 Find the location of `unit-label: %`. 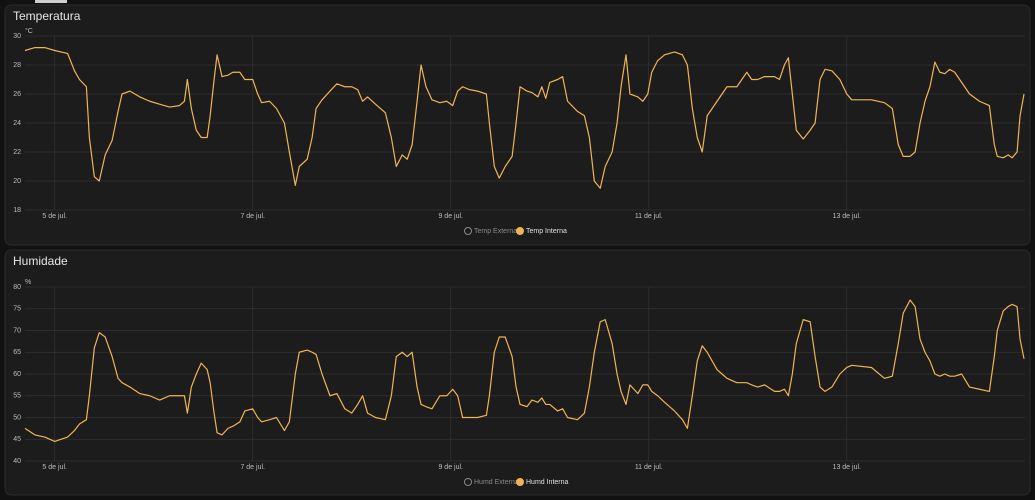

unit-label: % is located at coordinates (28, 282).